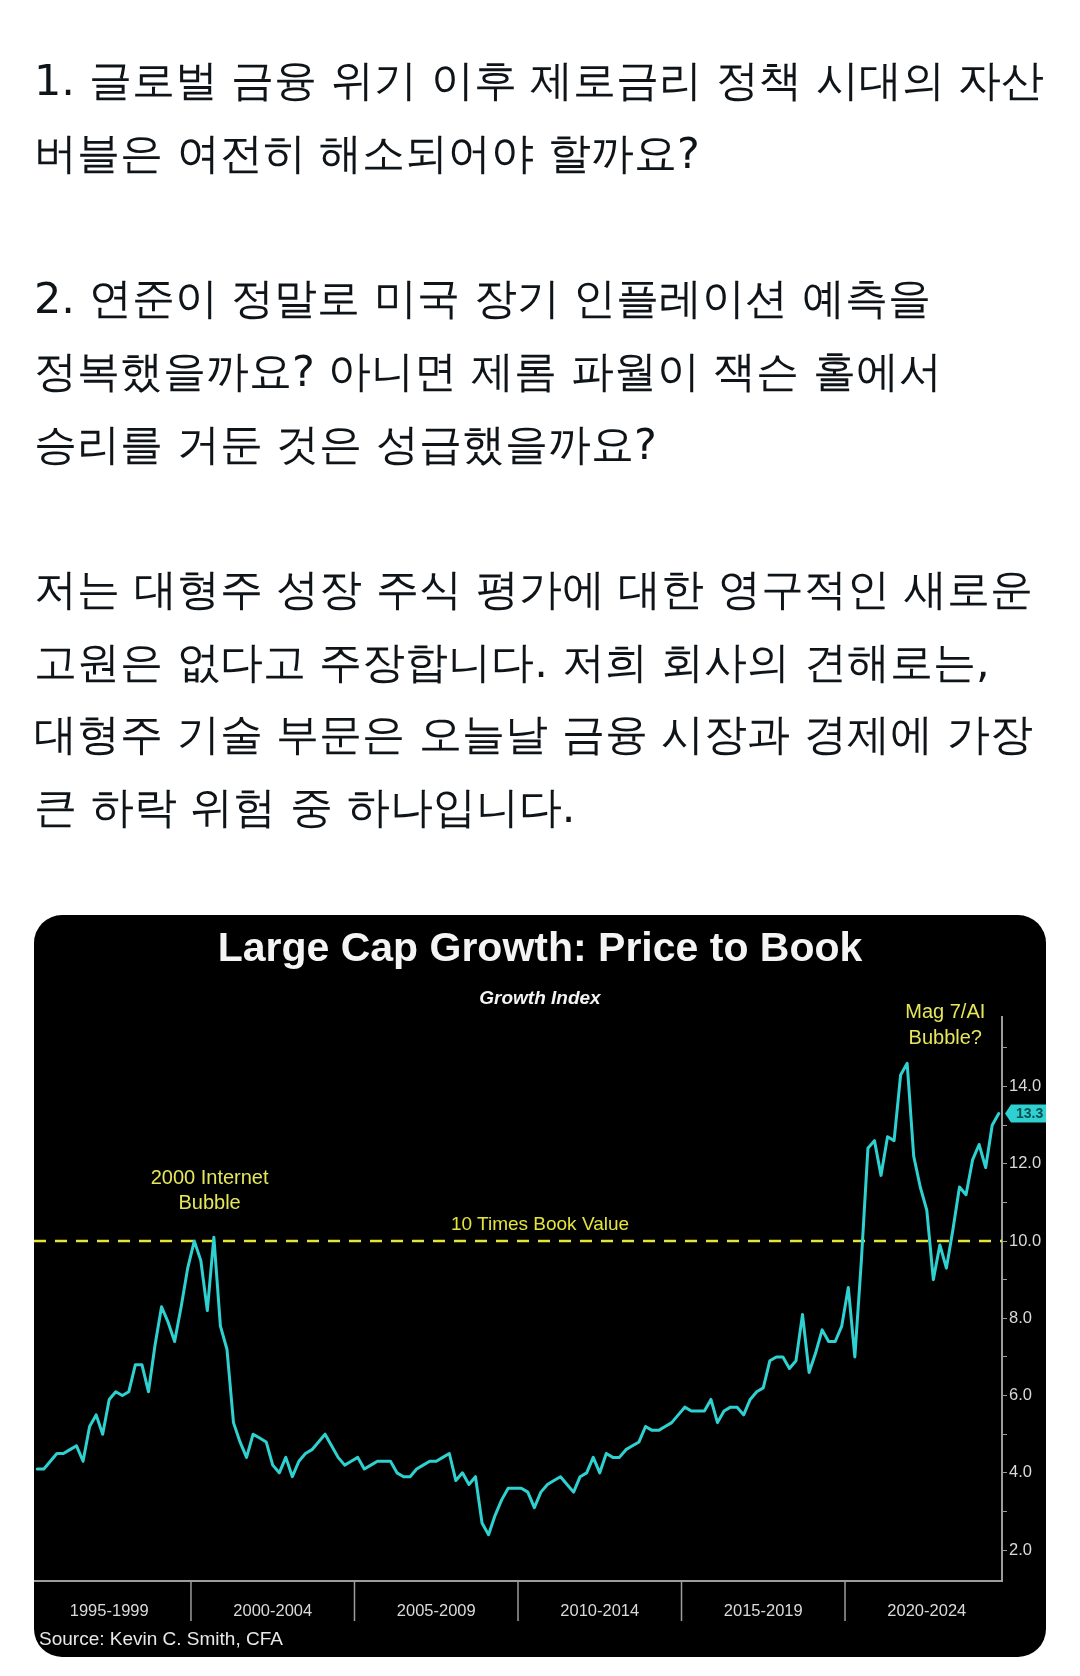  Describe the element at coordinates (540, 997) in the screenshot. I see `chart-subtitle: Growth Index` at that location.